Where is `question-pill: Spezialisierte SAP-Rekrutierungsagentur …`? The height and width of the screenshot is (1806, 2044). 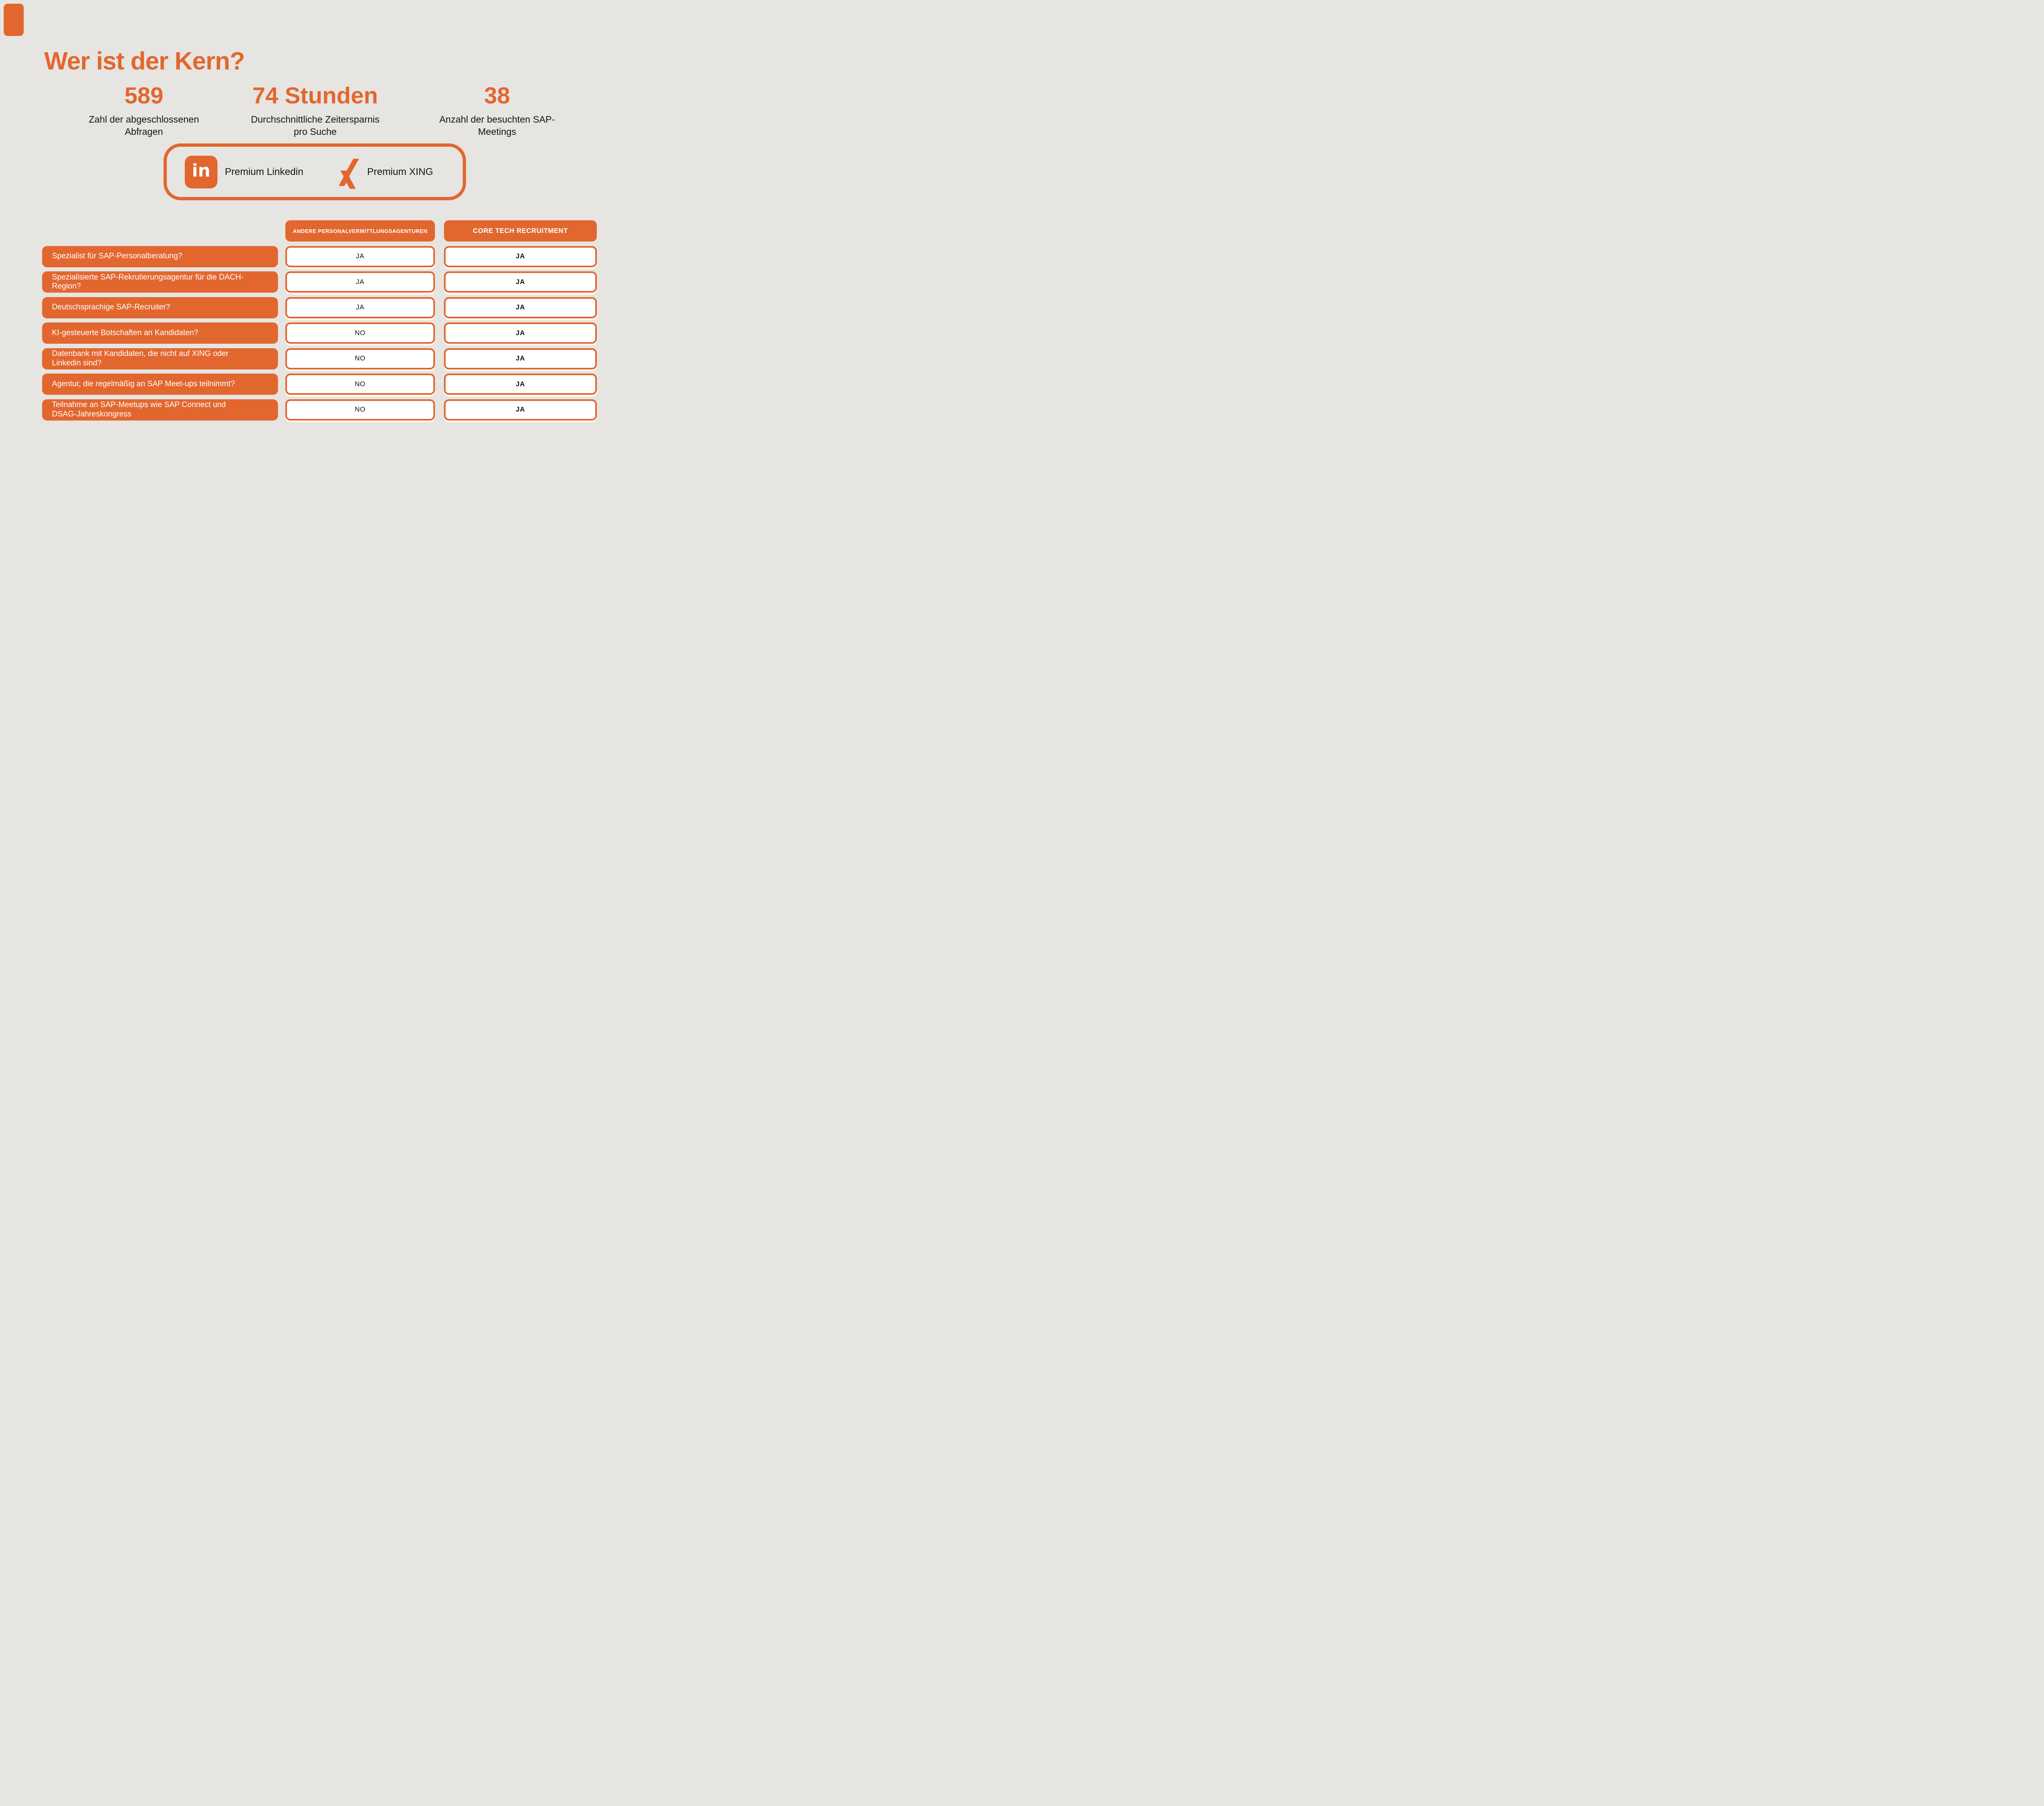
question-pill: Spezialisierte SAP-Rekrutierungsagentur … is located at coordinates (160, 282).